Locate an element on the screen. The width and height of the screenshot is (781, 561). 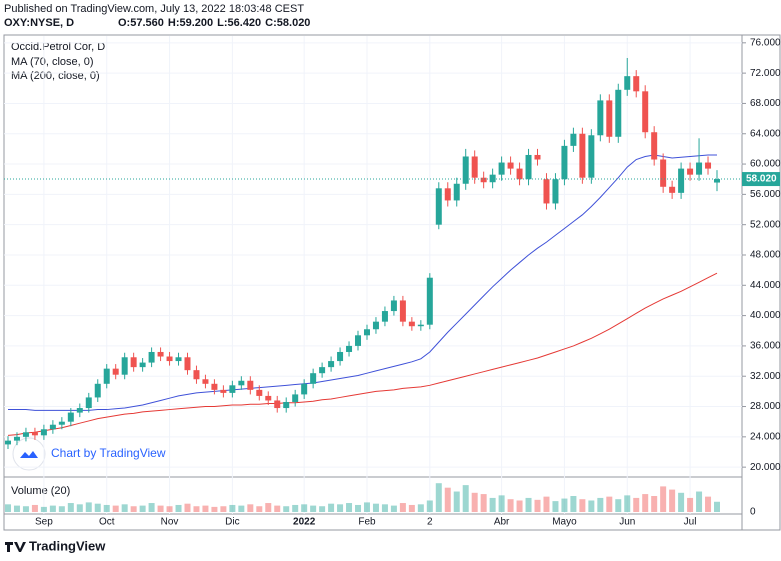
x-tick-label: 2022 is located at coordinates (304, 522).